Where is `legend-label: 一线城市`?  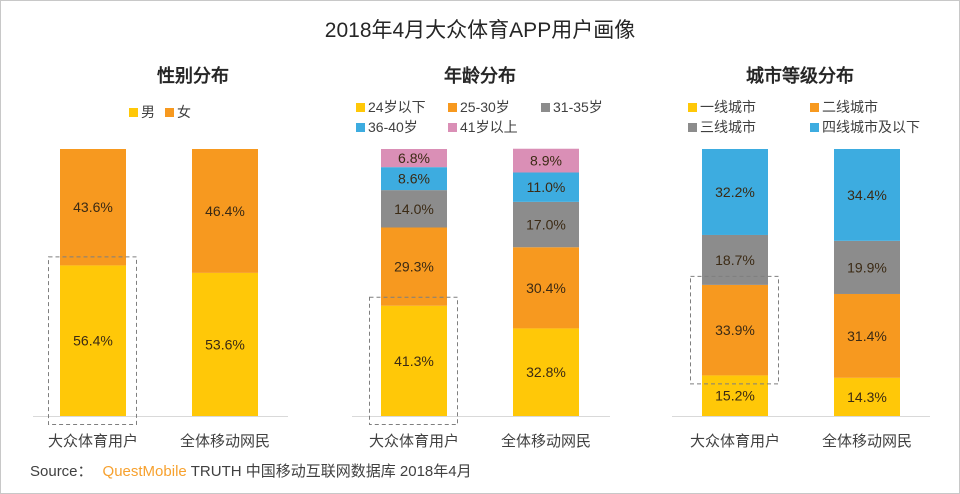 legend-label: 一线城市 is located at coordinates (728, 107).